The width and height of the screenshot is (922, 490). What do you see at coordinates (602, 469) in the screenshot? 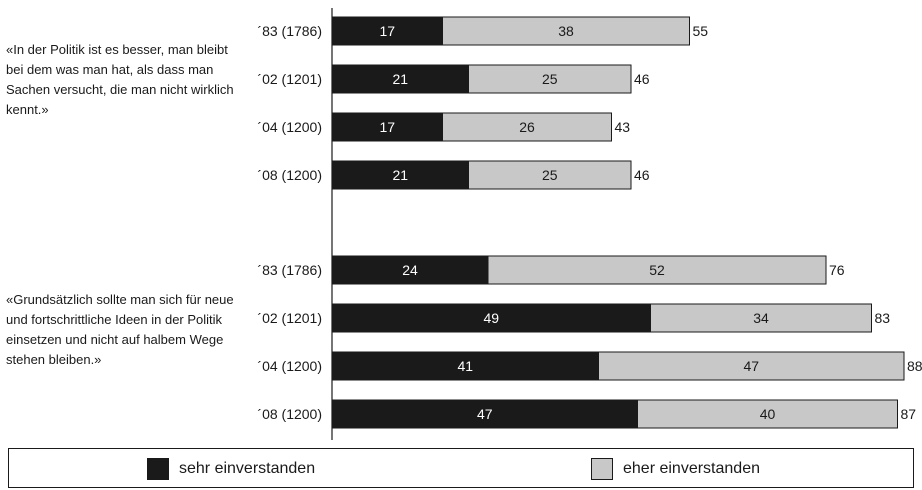
I see `legend-swatch-eher` at bounding box center [602, 469].